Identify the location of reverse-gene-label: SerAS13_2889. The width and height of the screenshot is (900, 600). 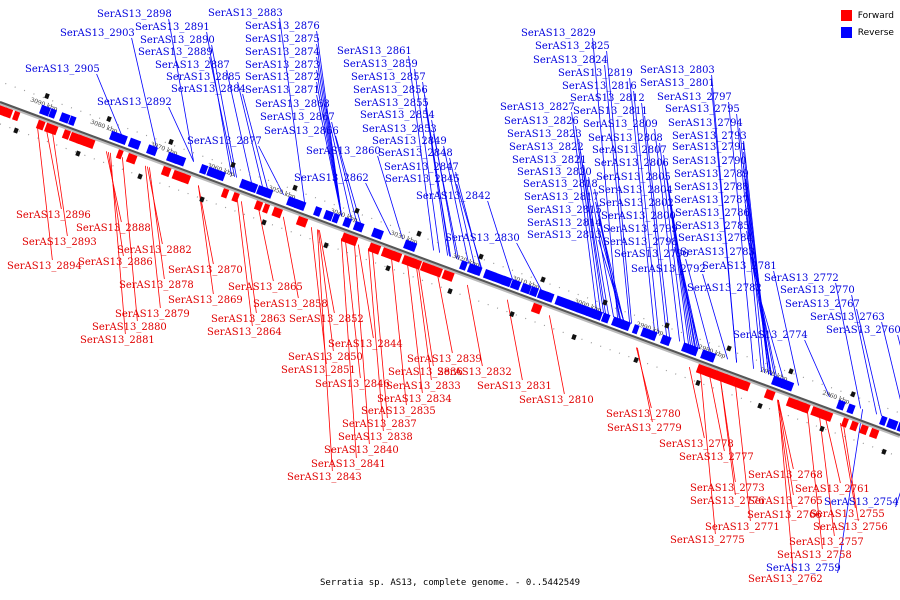
(175, 52).